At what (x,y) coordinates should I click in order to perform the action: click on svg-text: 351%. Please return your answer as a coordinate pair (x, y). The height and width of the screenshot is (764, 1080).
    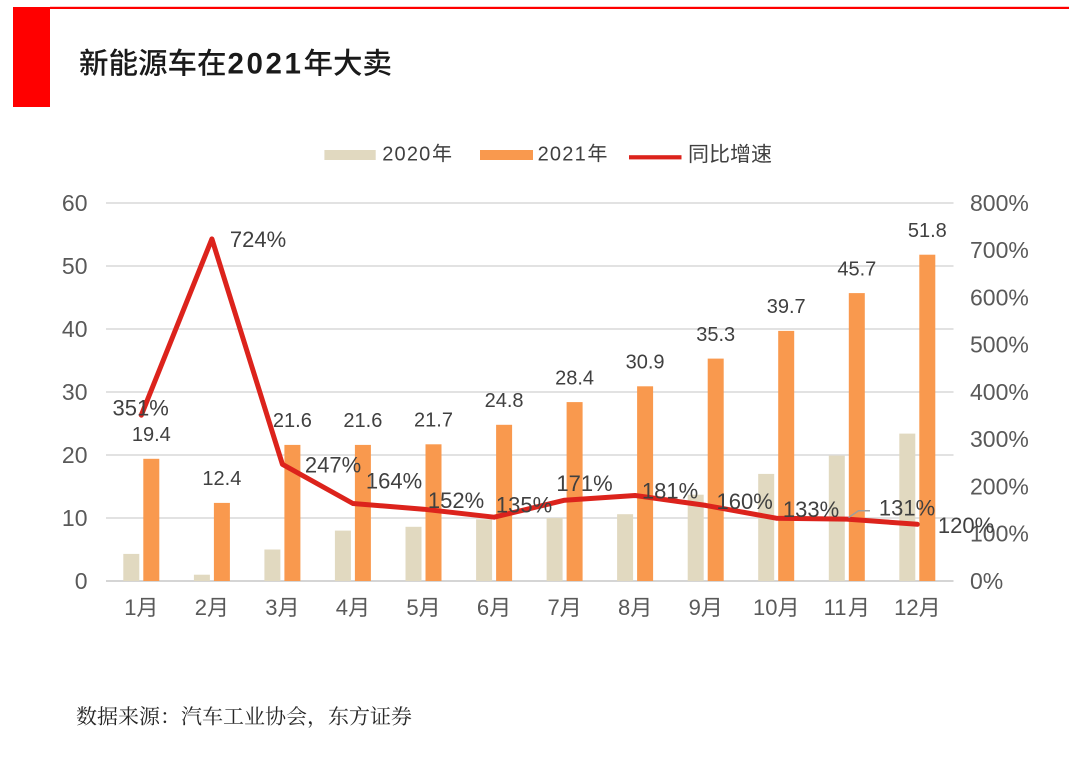
    Looking at the image, I should click on (141, 408).